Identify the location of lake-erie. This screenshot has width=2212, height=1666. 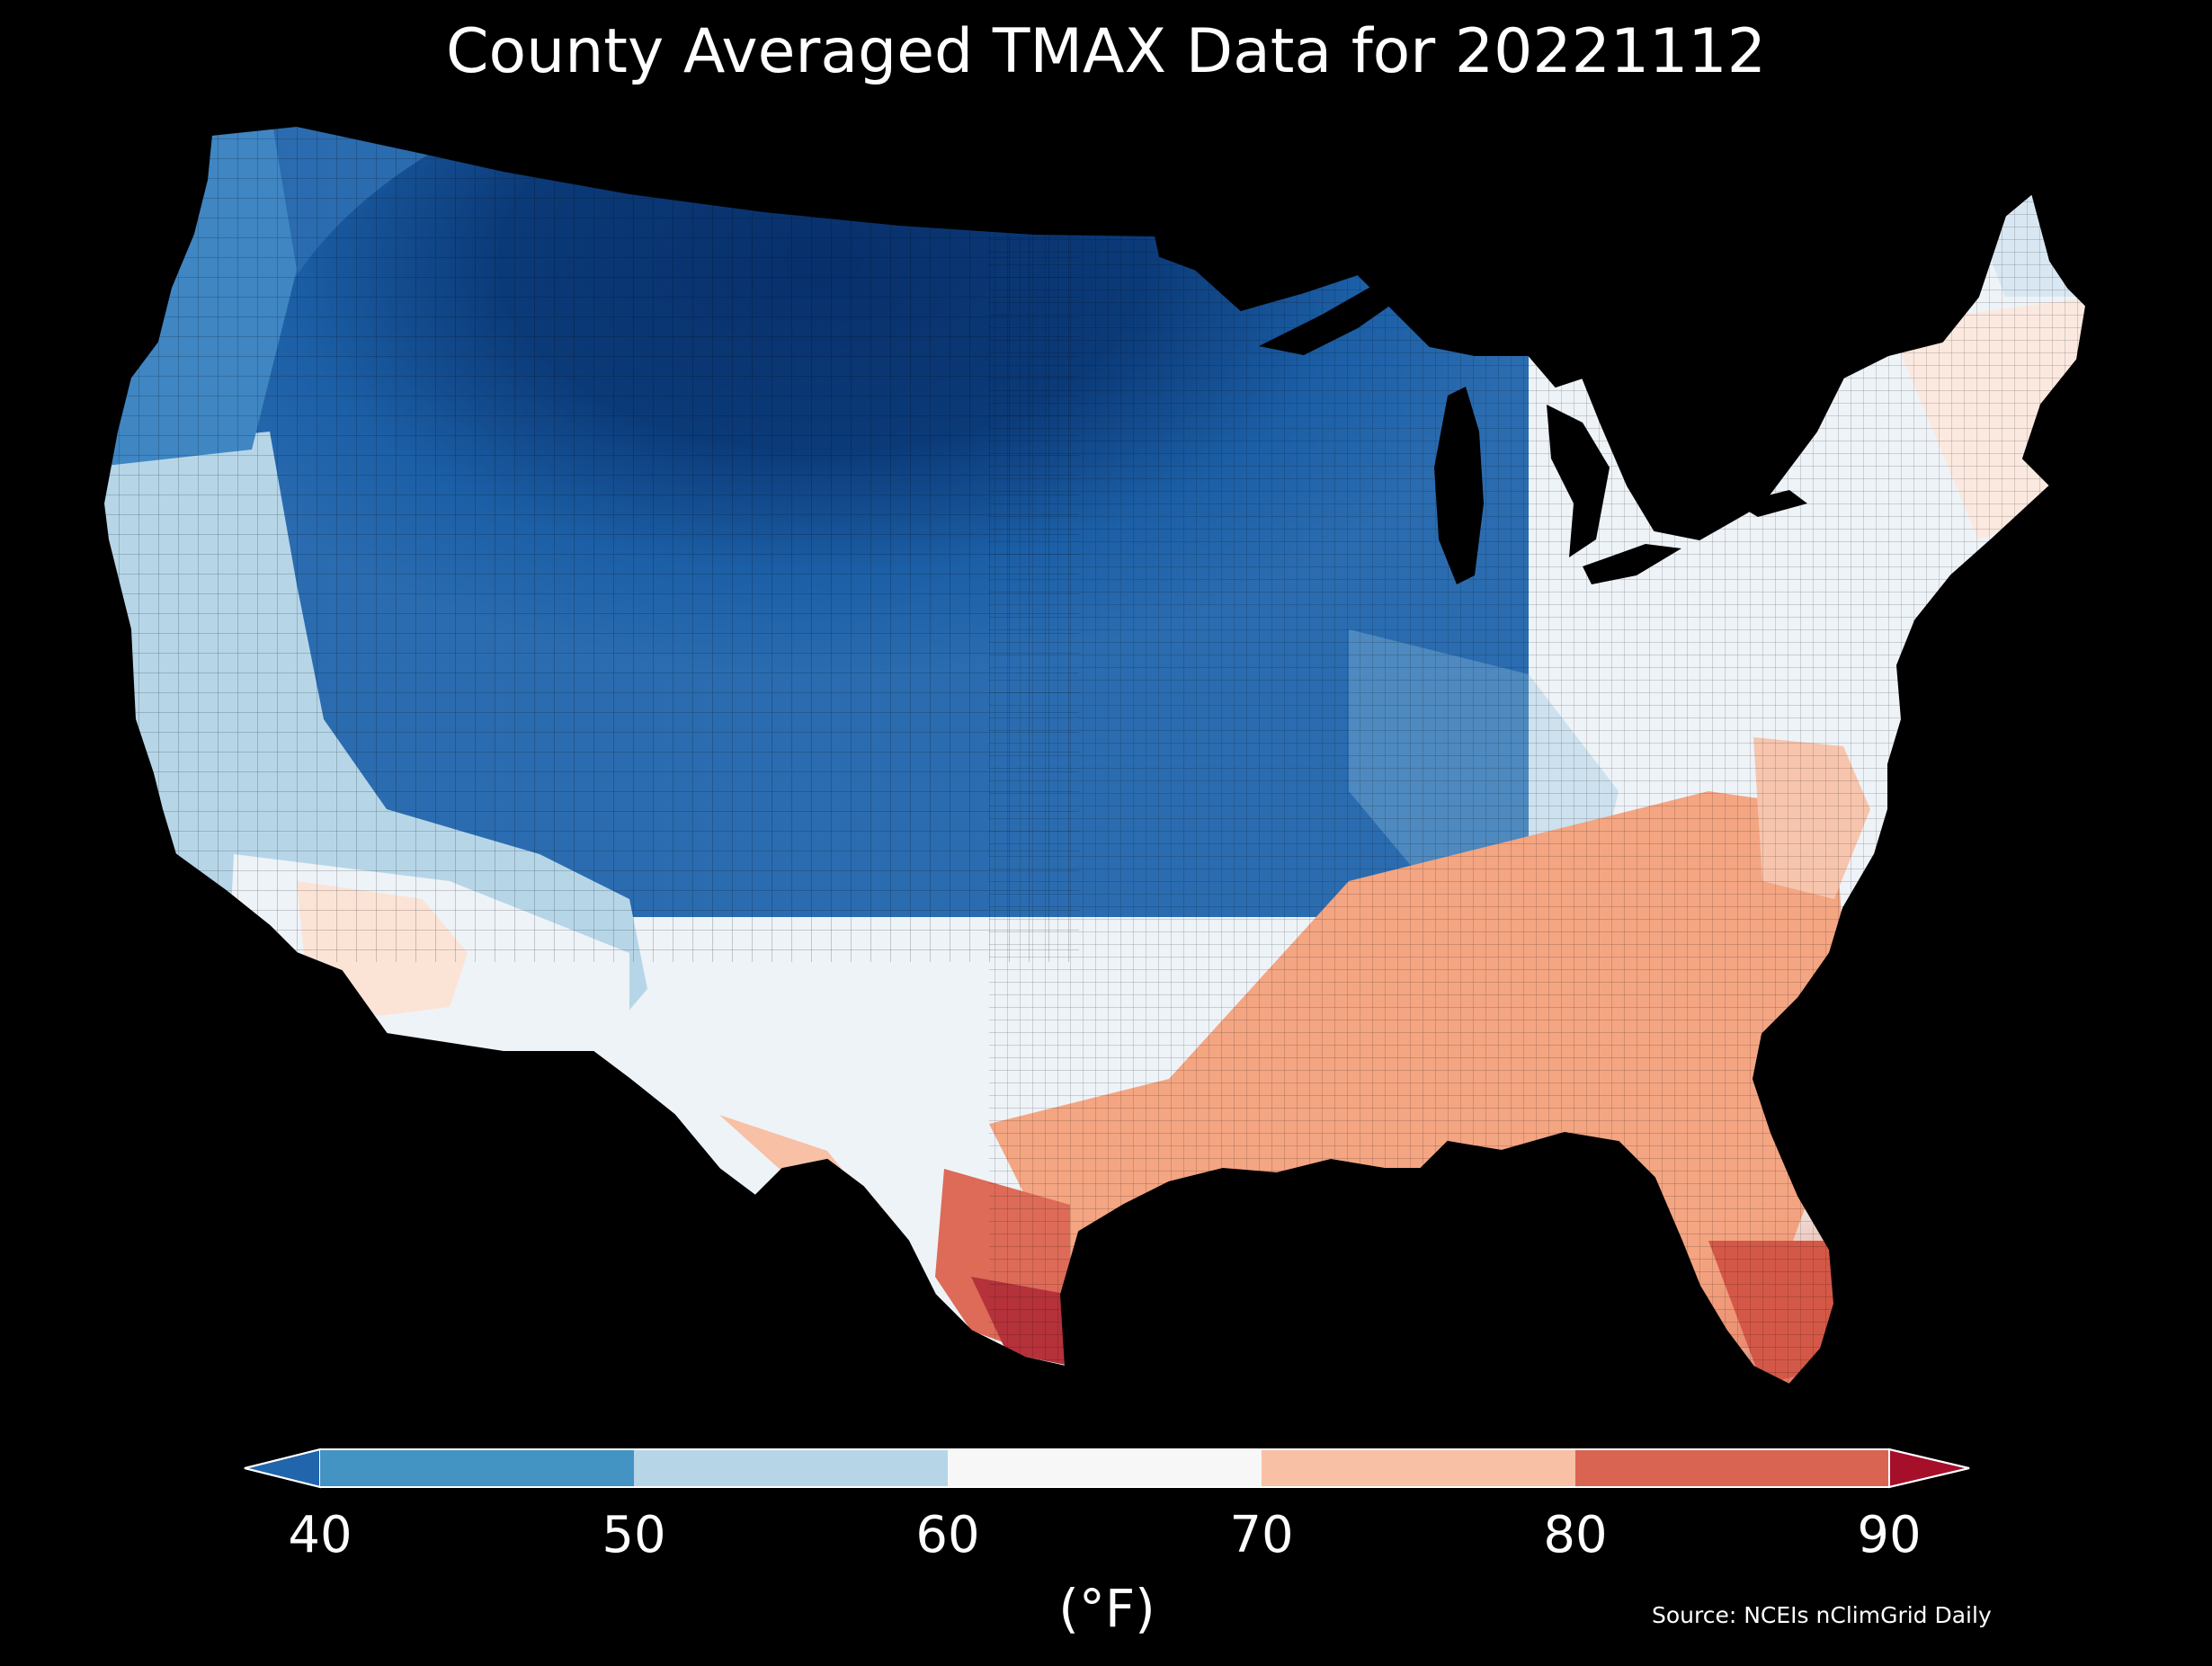
(1632, 564).